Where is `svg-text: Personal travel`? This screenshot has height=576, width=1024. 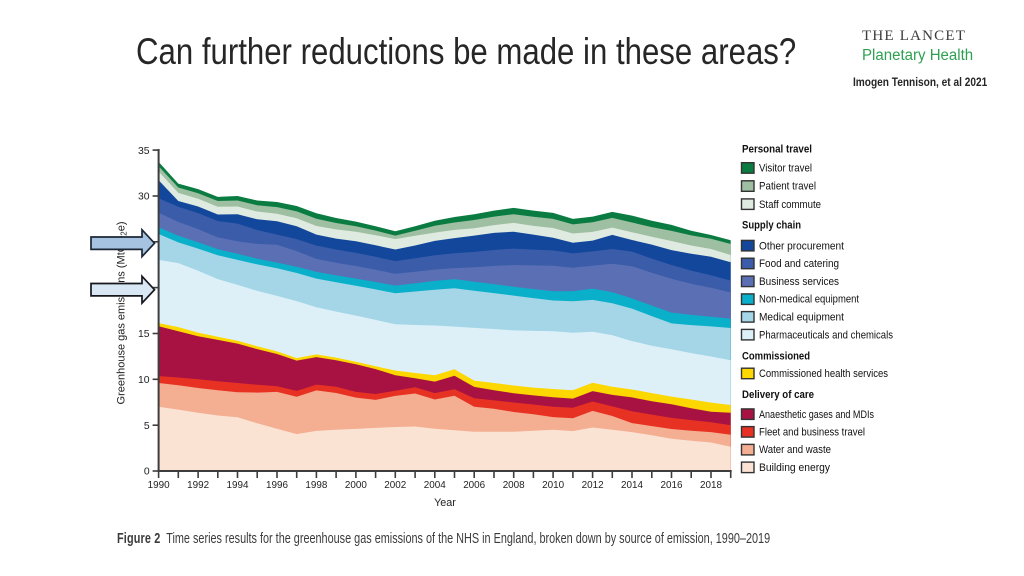 svg-text: Personal travel is located at coordinates (777, 149).